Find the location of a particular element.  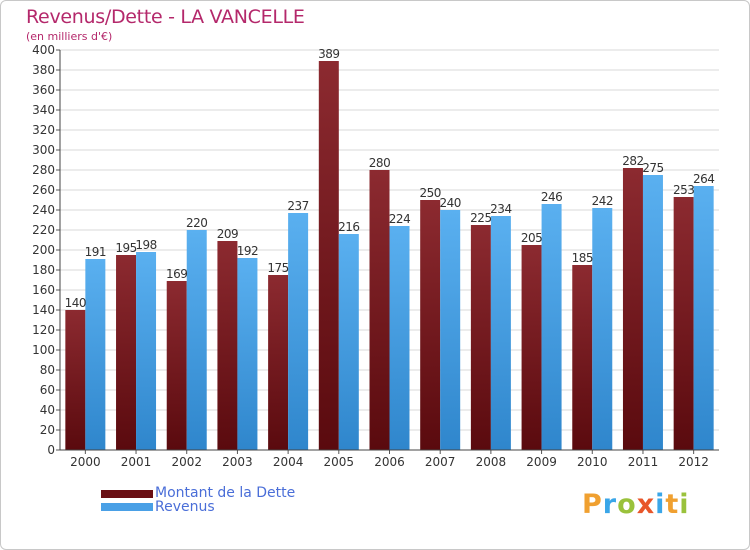

y-tick-label: 400 is located at coordinates (43, 50).